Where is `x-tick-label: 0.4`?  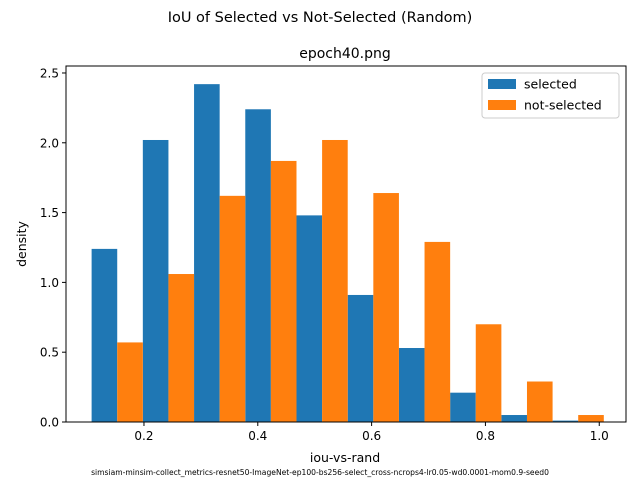 x-tick-label: 0.4 is located at coordinates (257, 436).